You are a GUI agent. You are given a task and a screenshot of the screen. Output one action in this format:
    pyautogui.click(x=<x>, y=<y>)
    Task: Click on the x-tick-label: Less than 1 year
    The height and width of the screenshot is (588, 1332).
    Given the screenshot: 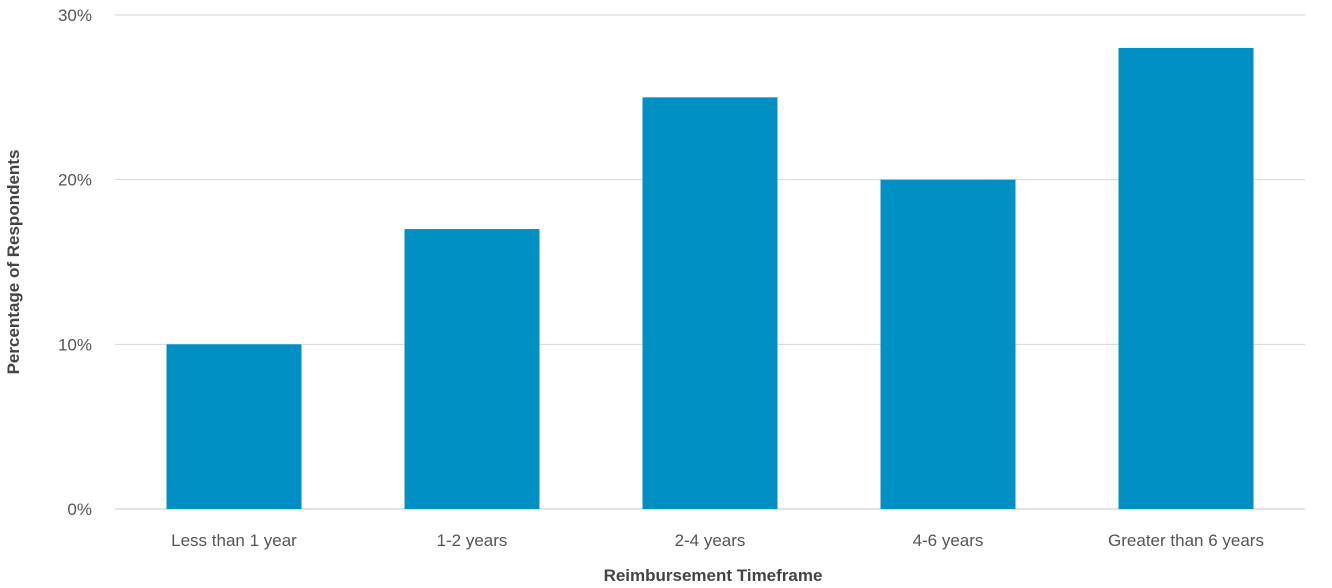 What is the action you would take?
    pyautogui.click(x=234, y=540)
    